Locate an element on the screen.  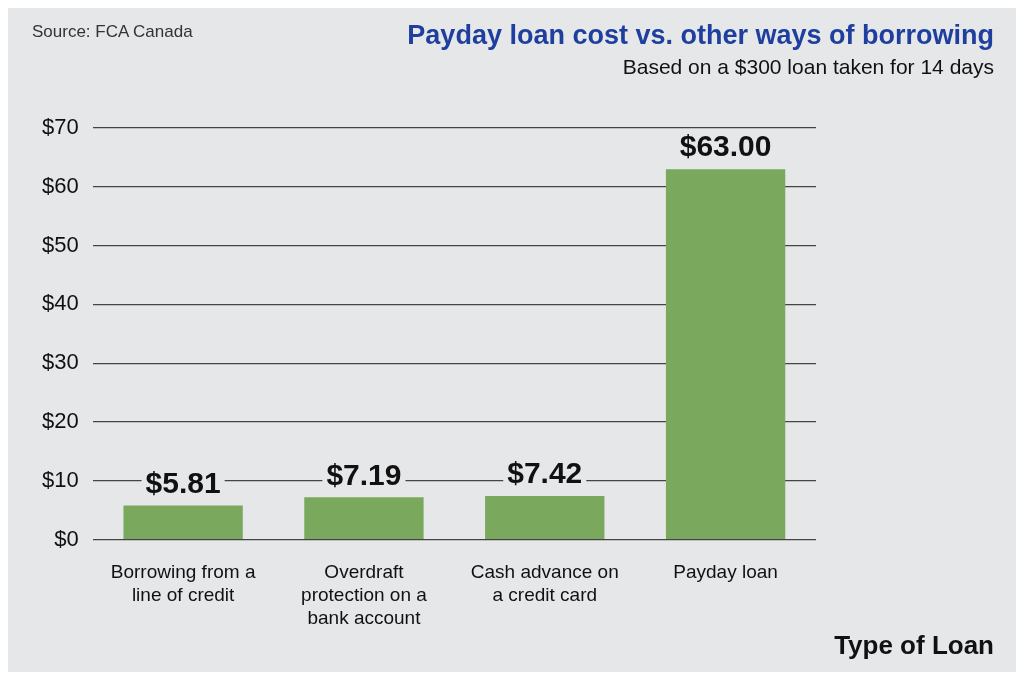
x-tick-label: Overdraft protection on a bank account is located at coordinates (364, 594).